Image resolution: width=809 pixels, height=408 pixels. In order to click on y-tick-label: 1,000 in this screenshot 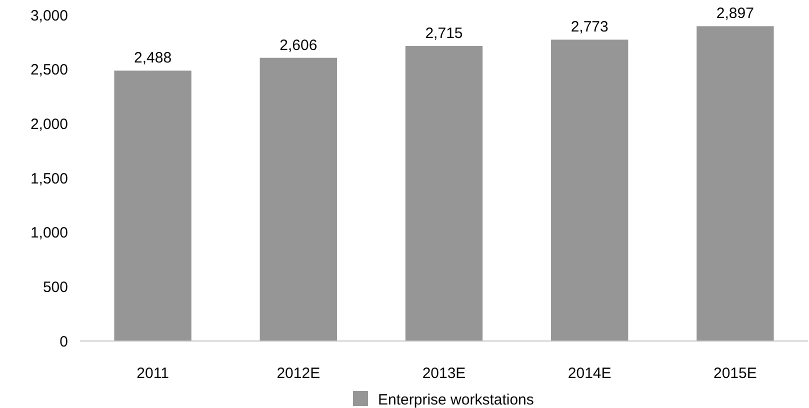, I will do `click(49, 233)`.